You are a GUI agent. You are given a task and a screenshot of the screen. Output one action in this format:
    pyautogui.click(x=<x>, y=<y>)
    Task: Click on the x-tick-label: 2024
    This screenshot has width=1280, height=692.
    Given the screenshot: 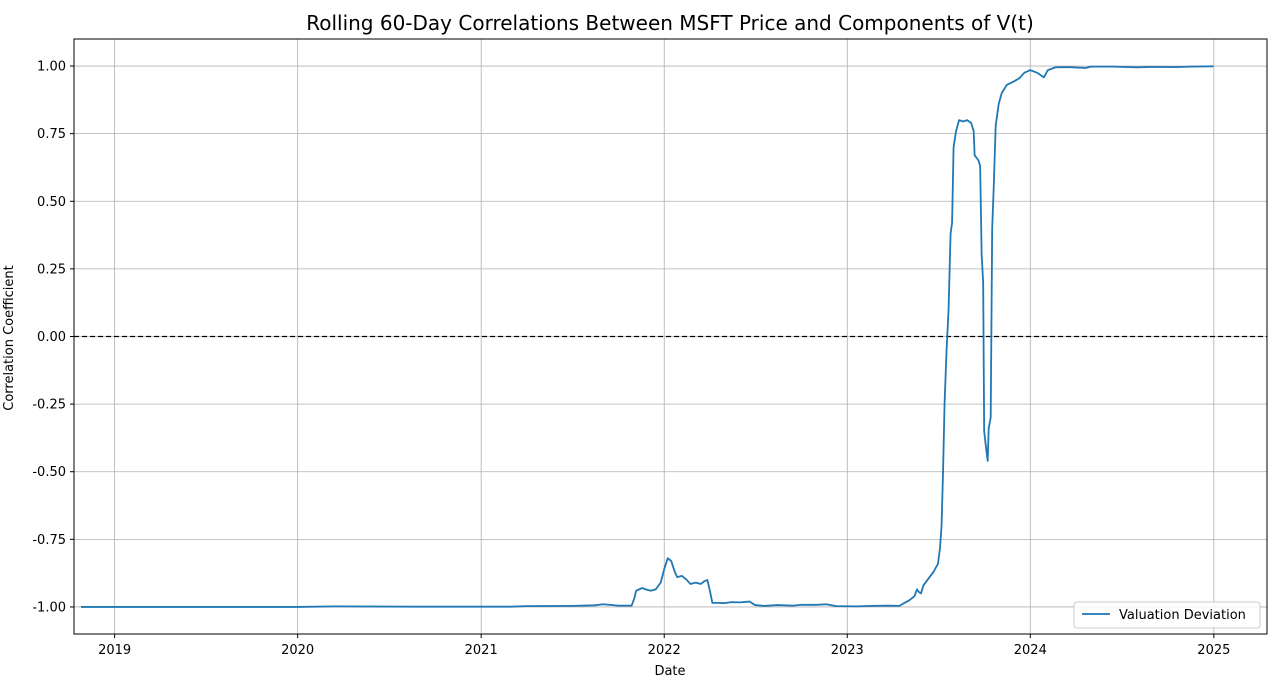 What is the action you would take?
    pyautogui.click(x=1030, y=650)
    